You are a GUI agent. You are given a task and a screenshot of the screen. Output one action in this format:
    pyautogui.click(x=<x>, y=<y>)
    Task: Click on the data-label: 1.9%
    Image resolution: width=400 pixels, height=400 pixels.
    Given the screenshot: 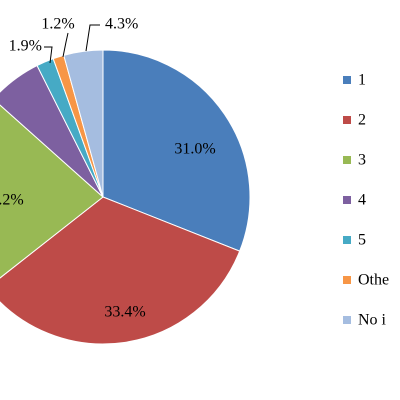 What is the action you would take?
    pyautogui.click(x=25, y=46)
    